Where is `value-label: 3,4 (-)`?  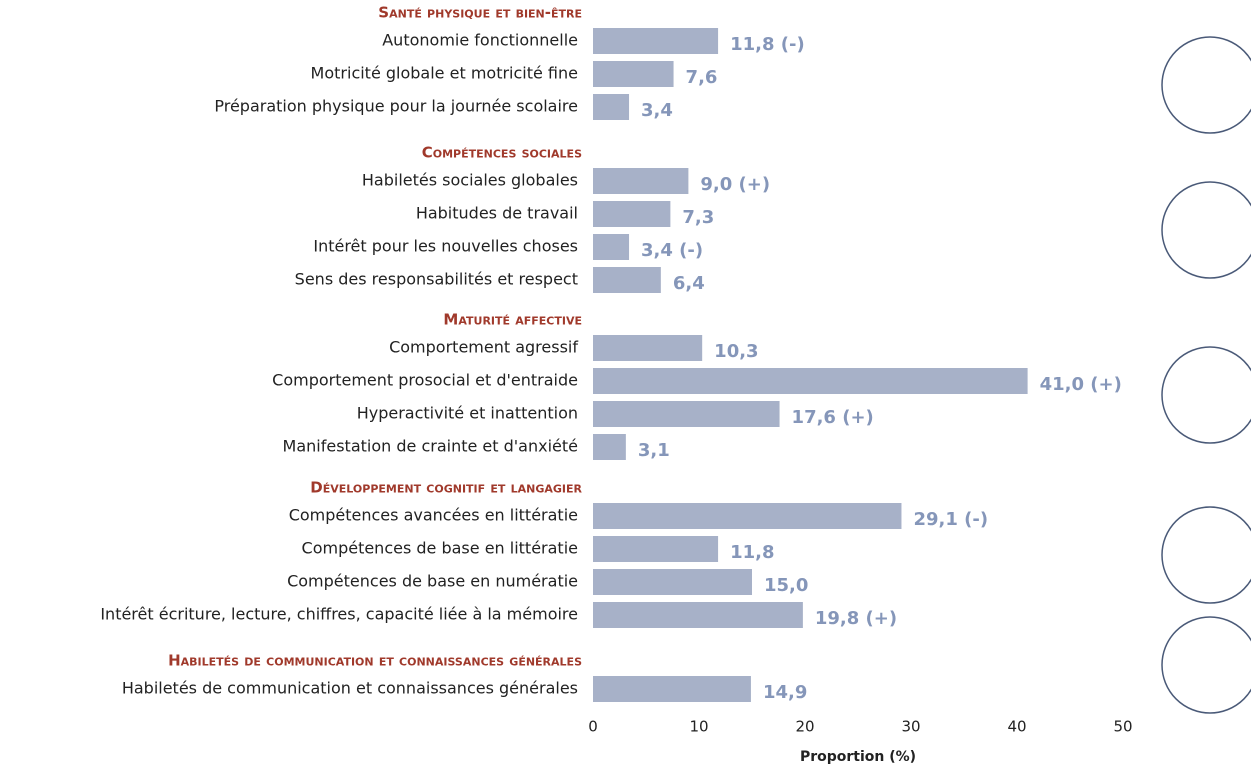
value-label: 3,4 (-) is located at coordinates (672, 250).